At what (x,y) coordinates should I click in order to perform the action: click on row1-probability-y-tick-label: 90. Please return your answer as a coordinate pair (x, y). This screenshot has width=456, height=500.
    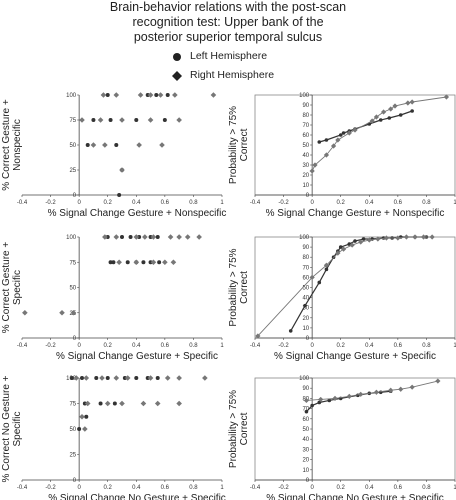
    Looking at the image, I should click on (305, 106).